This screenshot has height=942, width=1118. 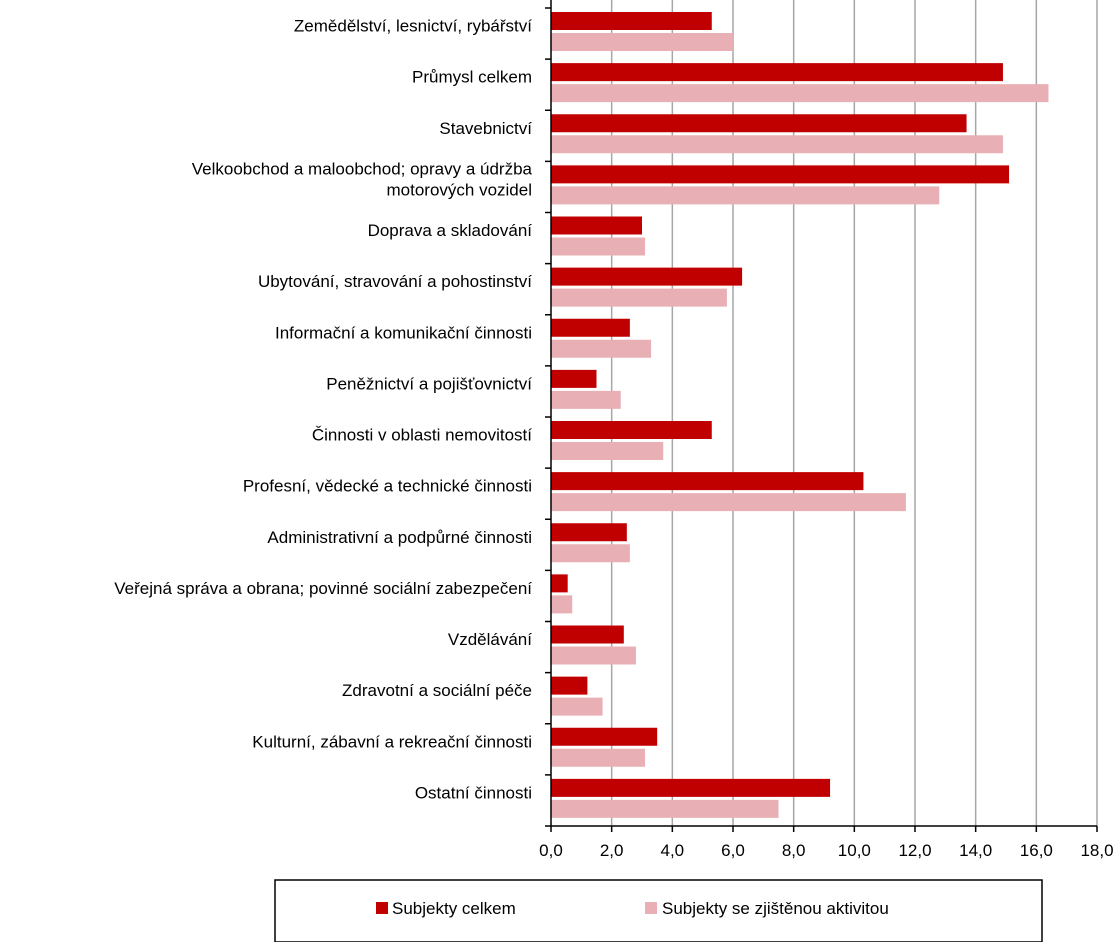 I want to click on x-tick-label: 10,0, so click(x=854, y=850).